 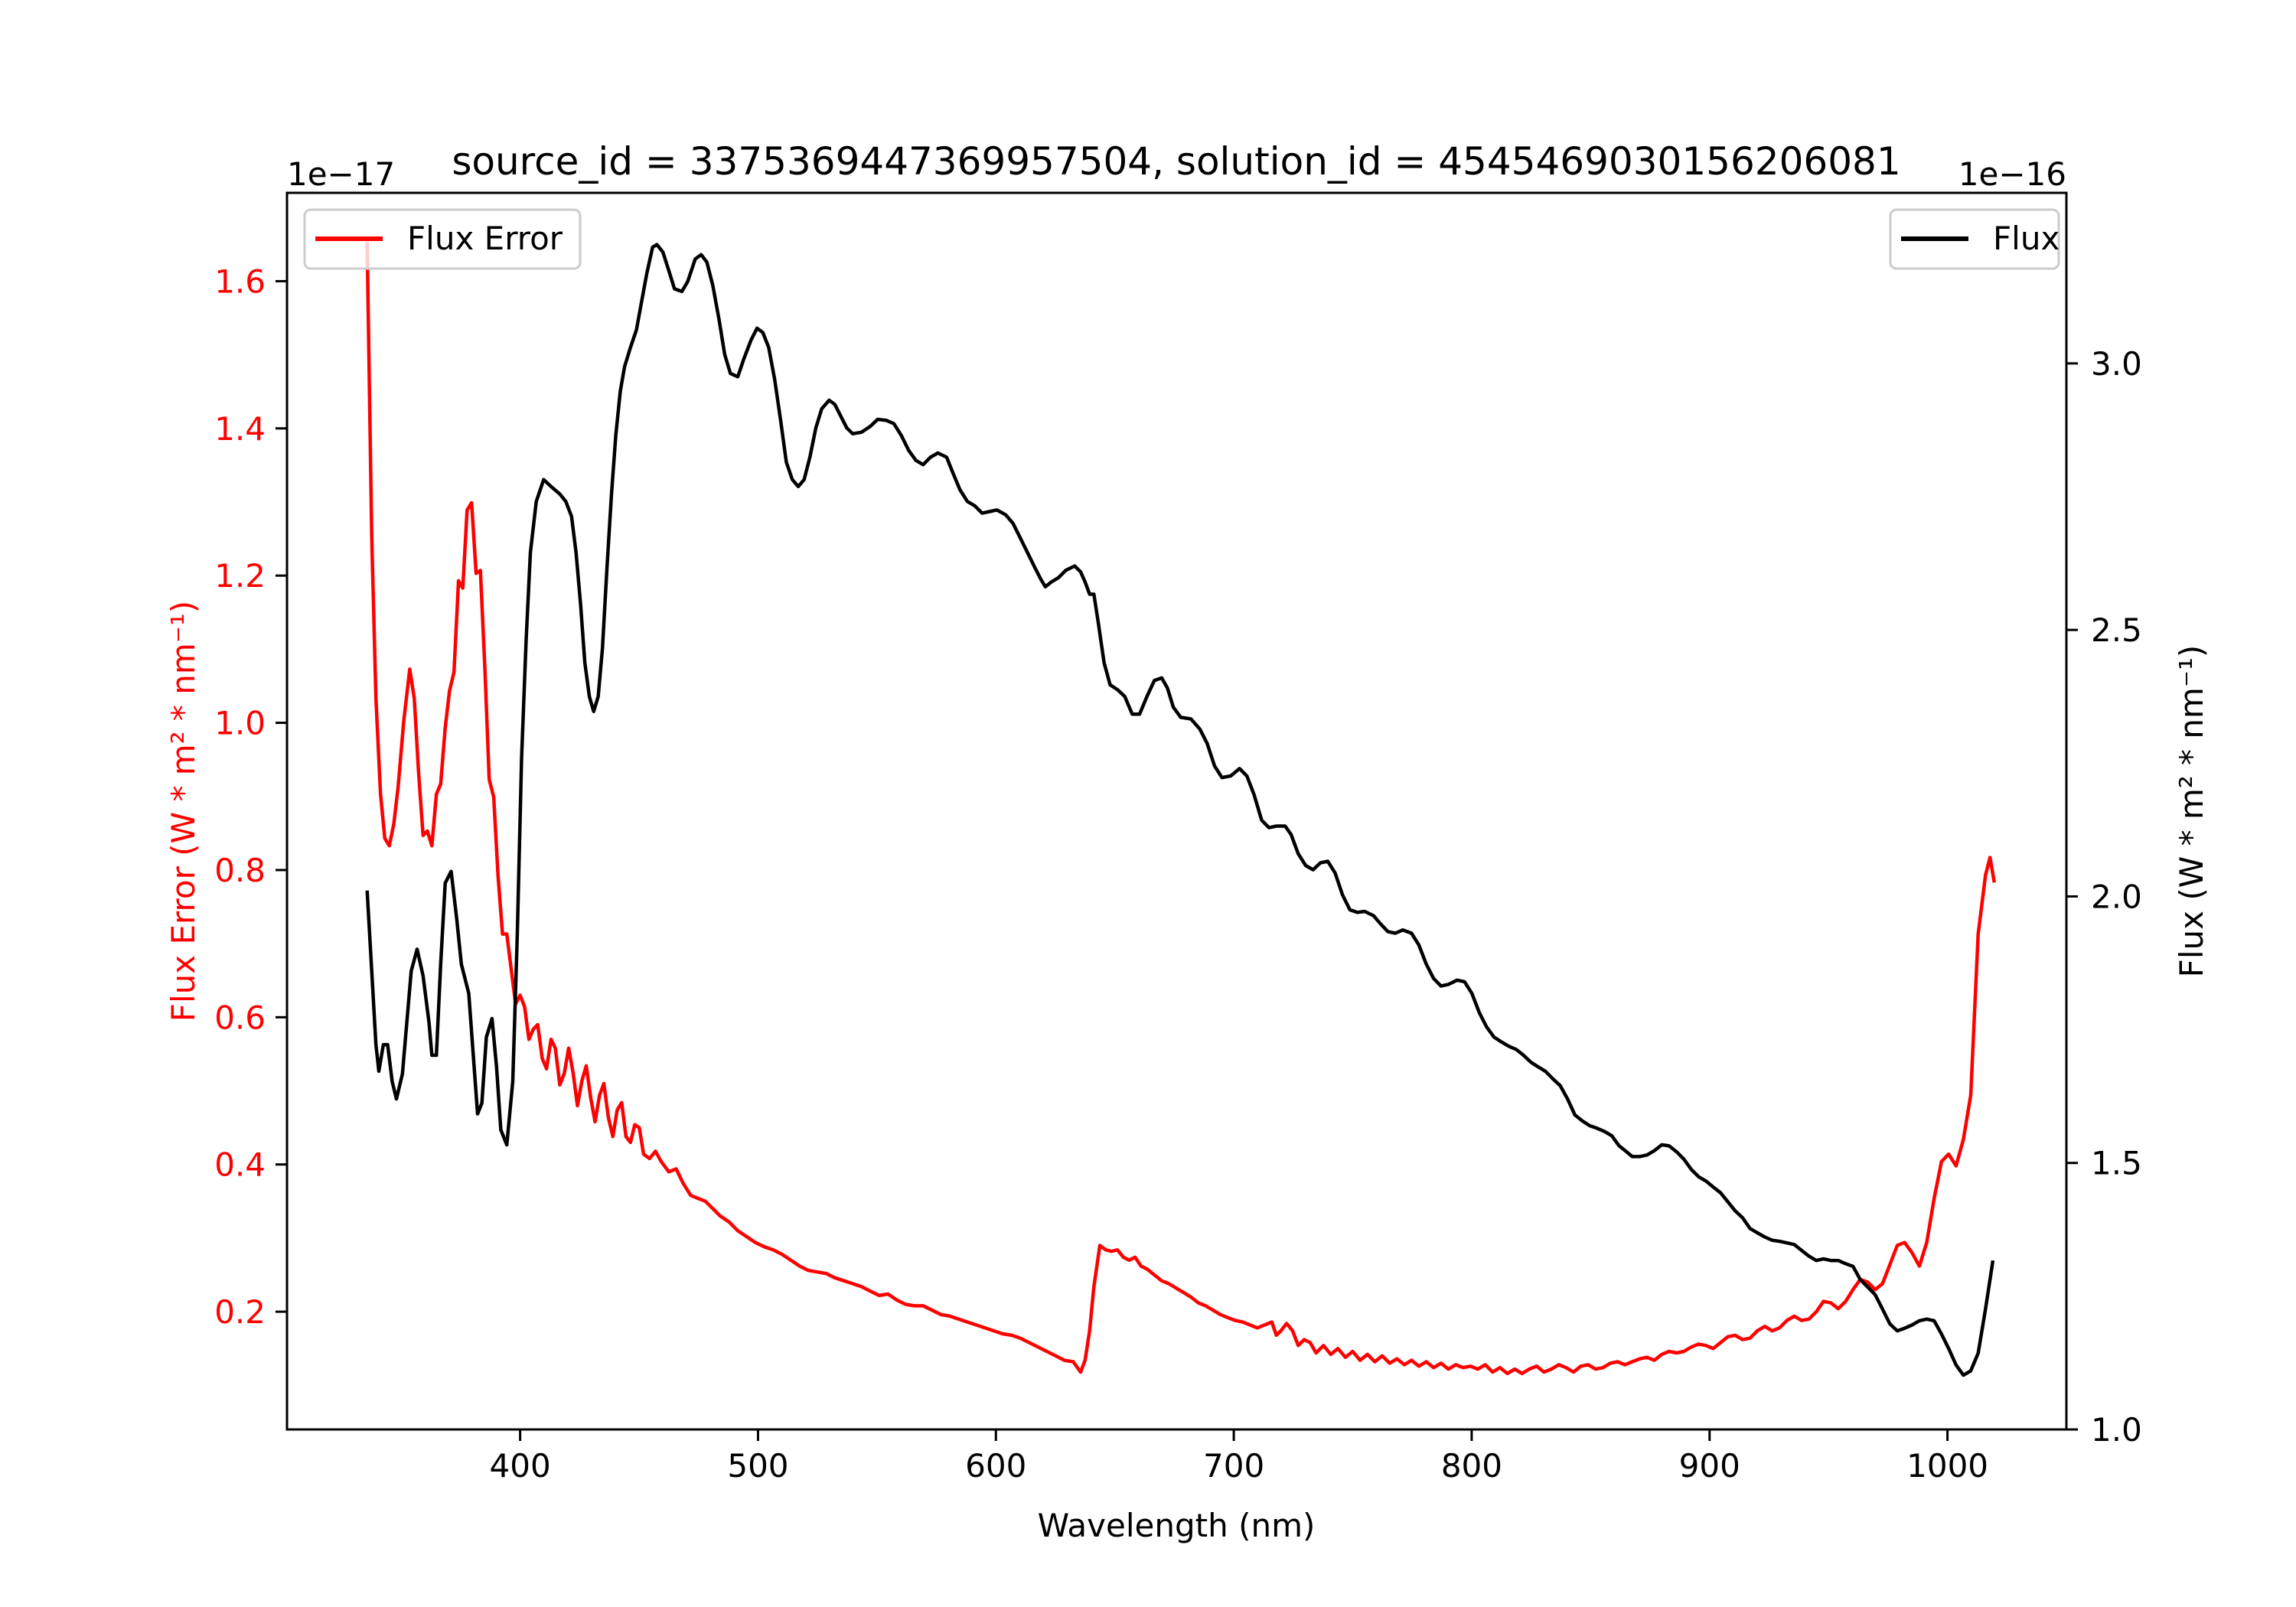 I want to click on x-tick-label: 700, so click(x=1233, y=1466).